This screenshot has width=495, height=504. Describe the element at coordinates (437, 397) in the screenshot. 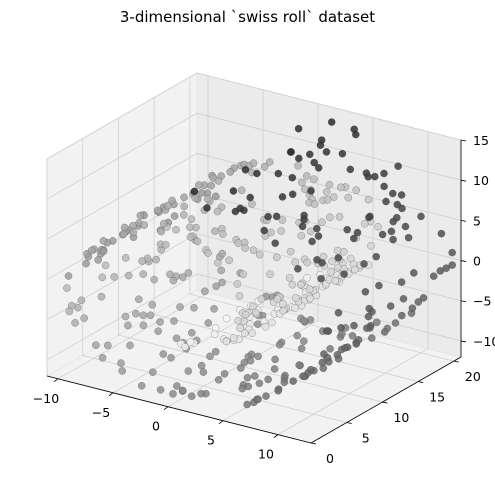

I see `y-tick-label: 15` at that location.